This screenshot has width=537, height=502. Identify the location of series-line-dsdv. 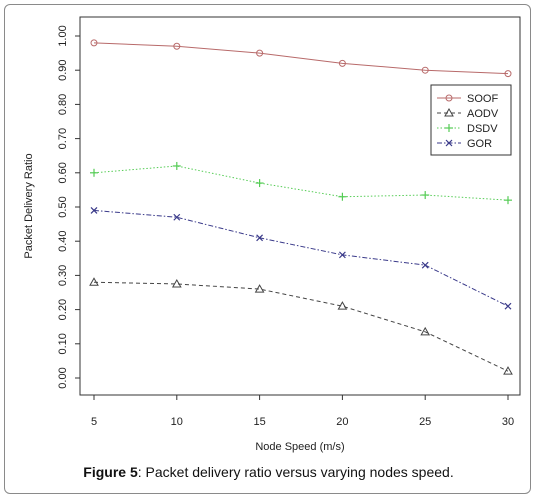
(301, 183).